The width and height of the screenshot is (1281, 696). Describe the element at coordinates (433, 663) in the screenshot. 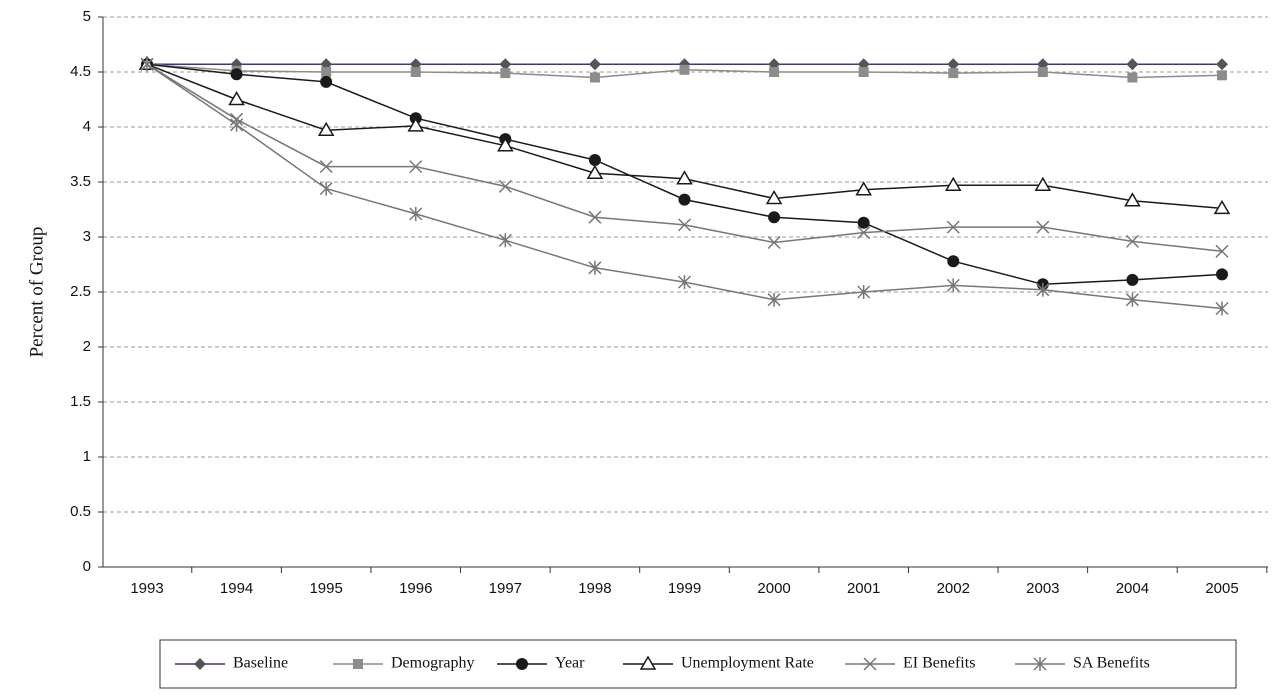

I see `legend-label: Demography` at that location.